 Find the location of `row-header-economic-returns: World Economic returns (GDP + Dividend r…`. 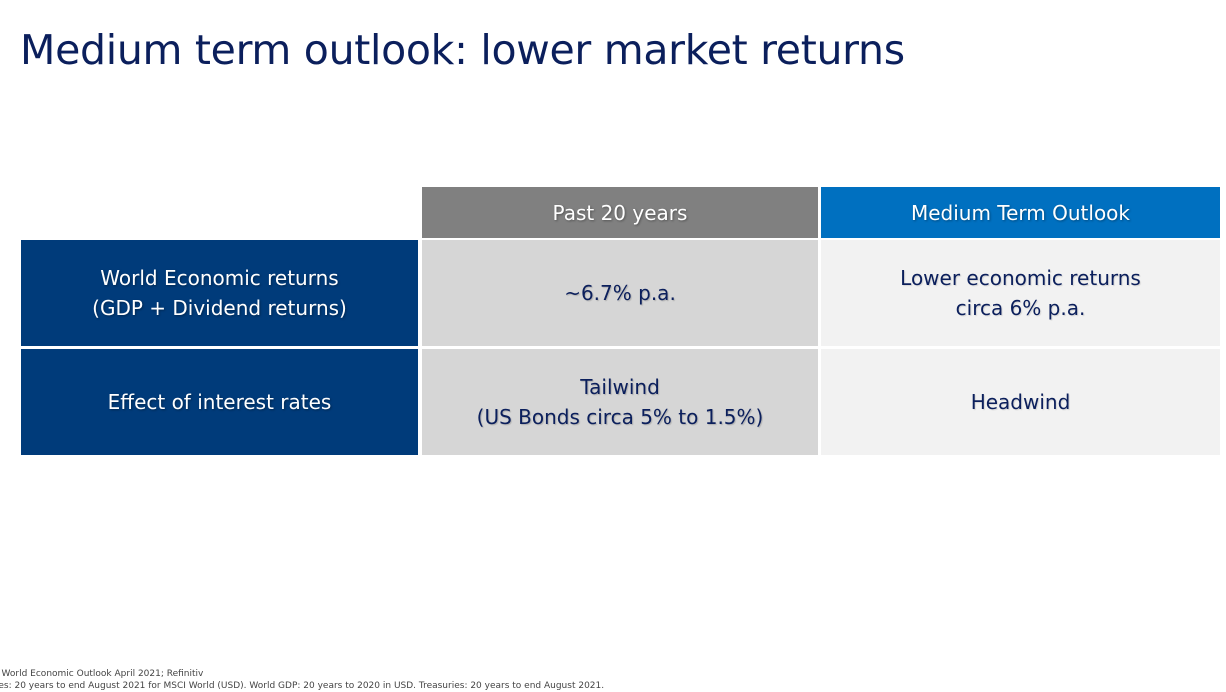

row-header-economic-returns: World Economic returns (GDP + Dividend r… is located at coordinates (219, 293).